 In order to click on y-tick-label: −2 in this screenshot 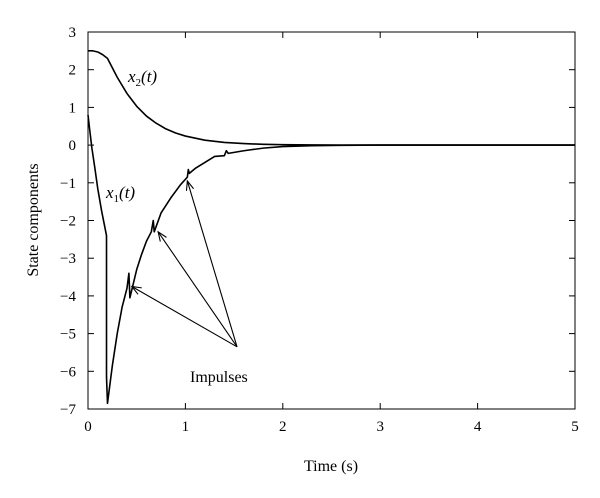, I will do `click(68, 222)`.